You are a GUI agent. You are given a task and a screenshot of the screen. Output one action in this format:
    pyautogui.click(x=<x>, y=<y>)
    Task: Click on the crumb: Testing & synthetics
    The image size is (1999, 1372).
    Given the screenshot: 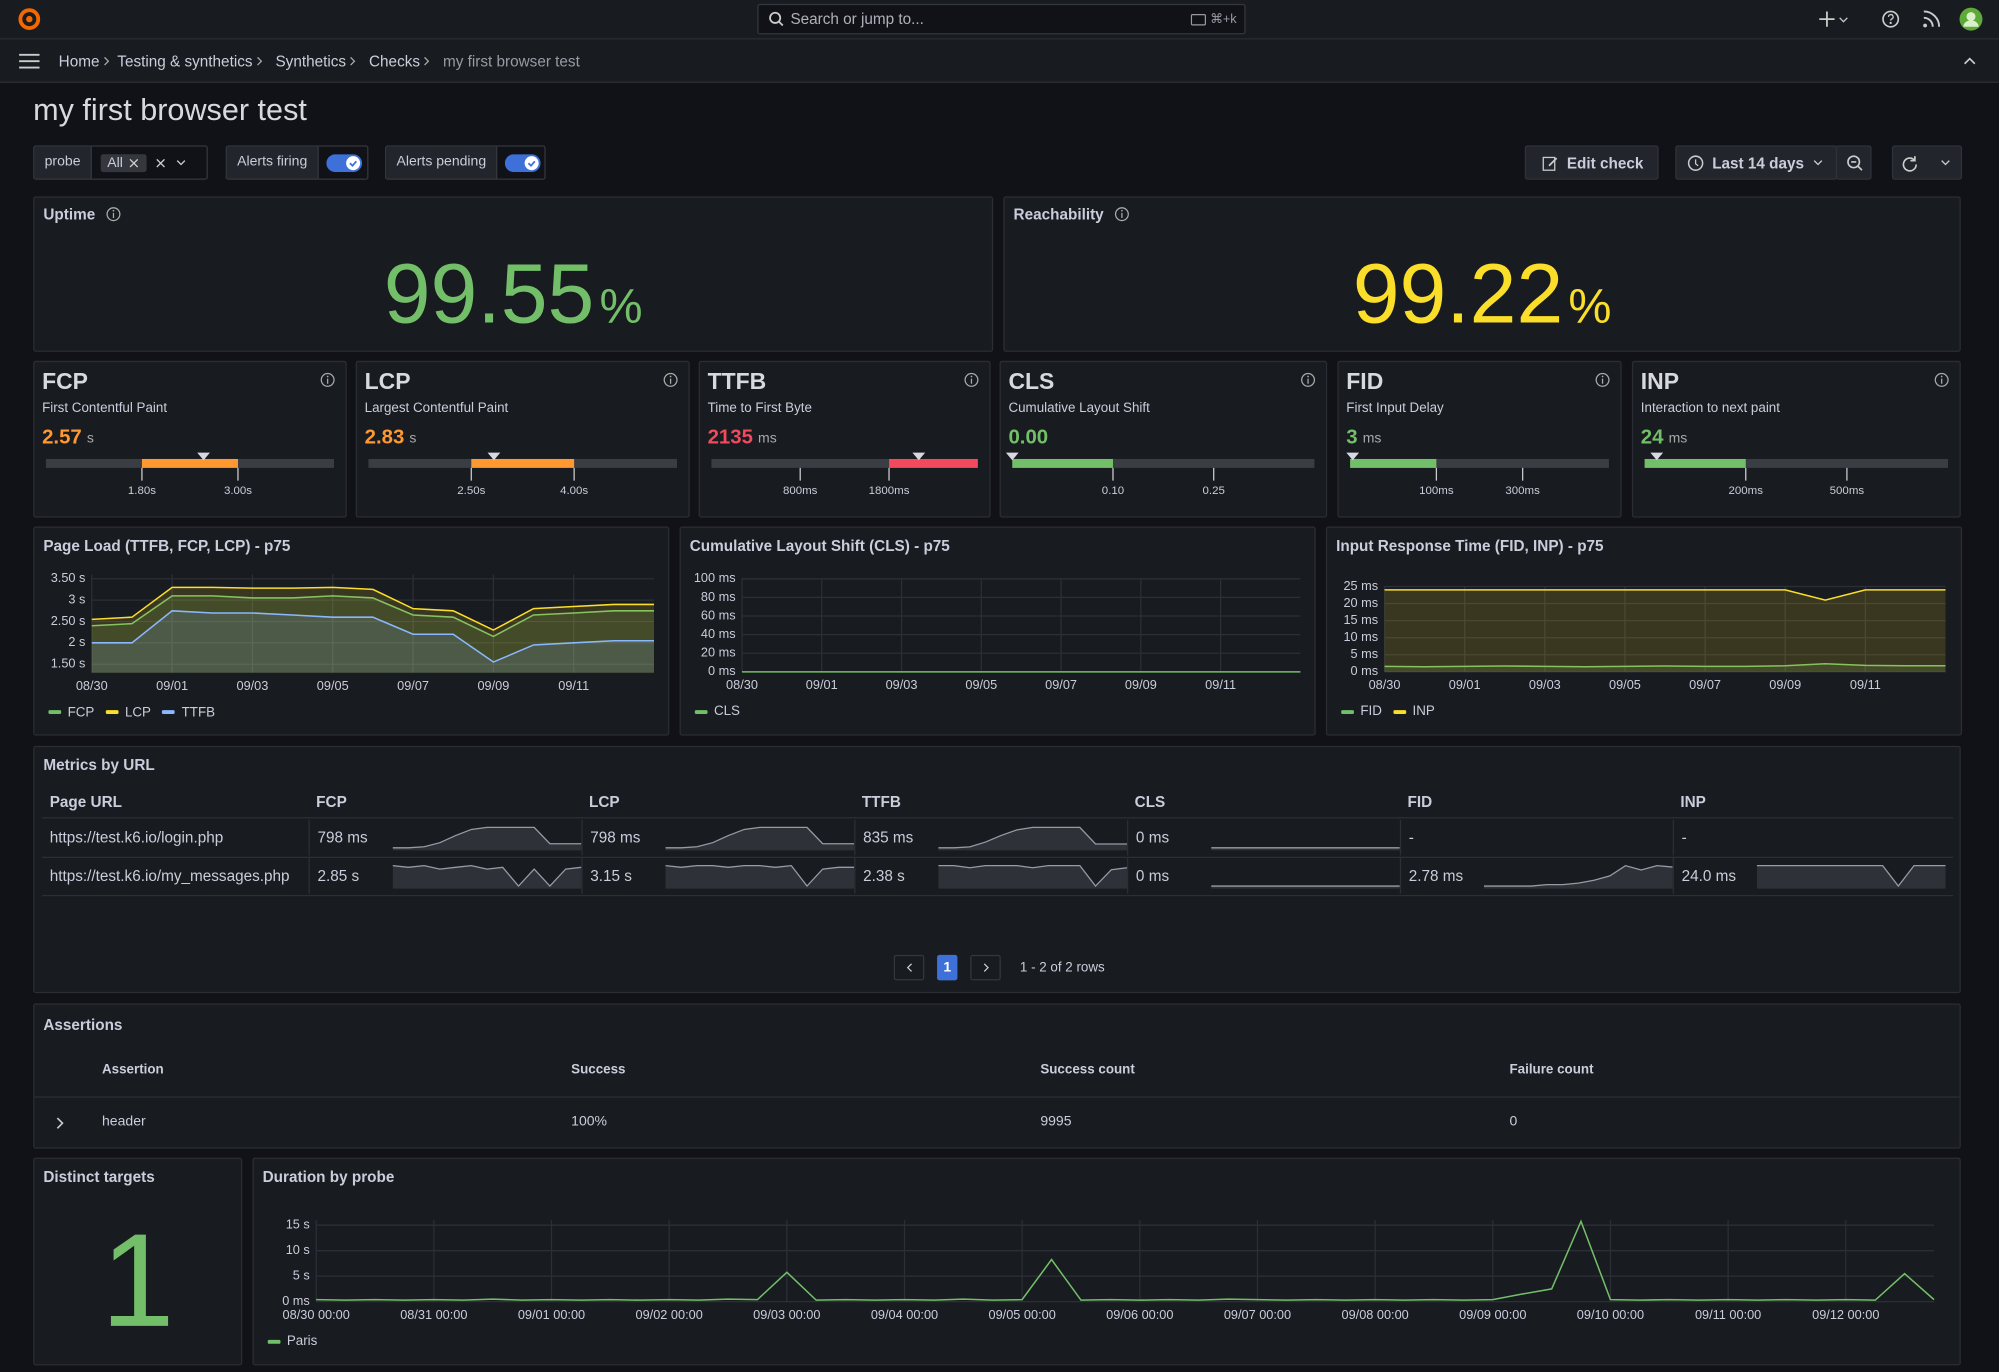 What is the action you would take?
    pyautogui.click(x=185, y=61)
    